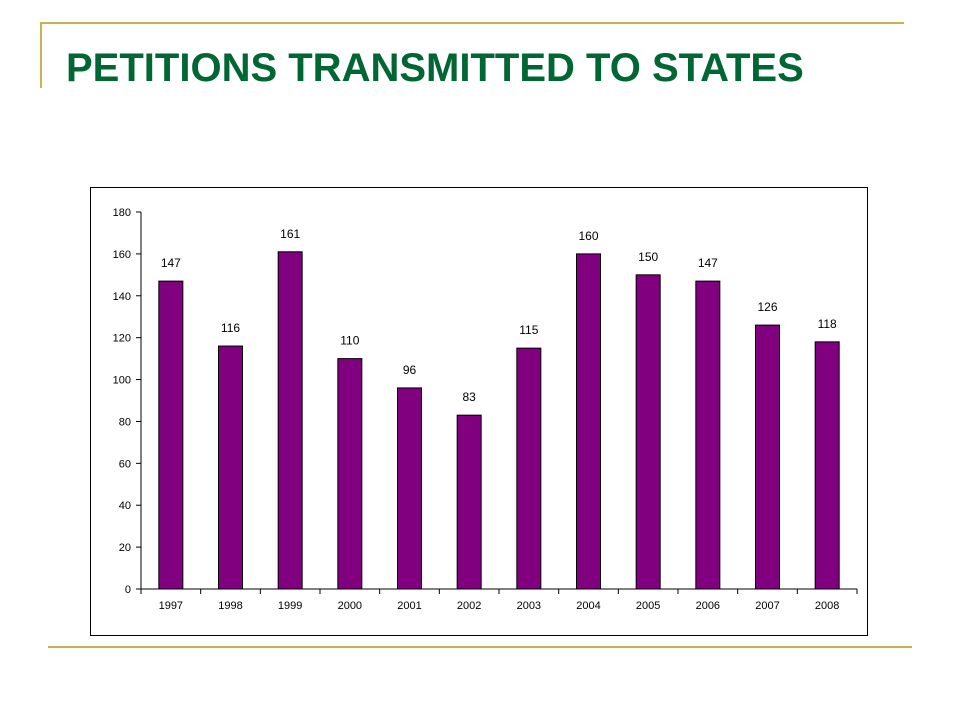  I want to click on x-category-label: 2000, so click(350, 606).